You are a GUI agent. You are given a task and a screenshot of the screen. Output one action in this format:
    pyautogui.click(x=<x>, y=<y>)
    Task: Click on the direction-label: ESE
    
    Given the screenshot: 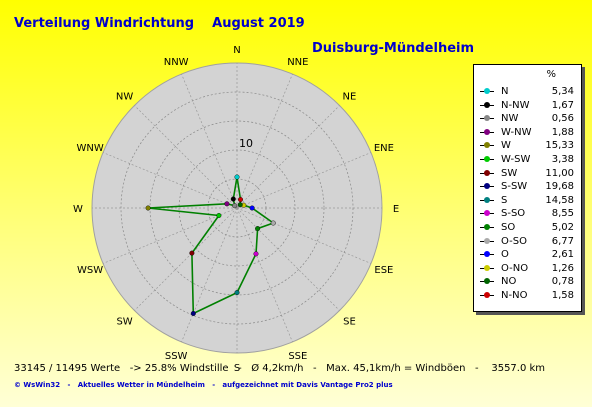 What is the action you would take?
    pyautogui.click(x=383, y=270)
    